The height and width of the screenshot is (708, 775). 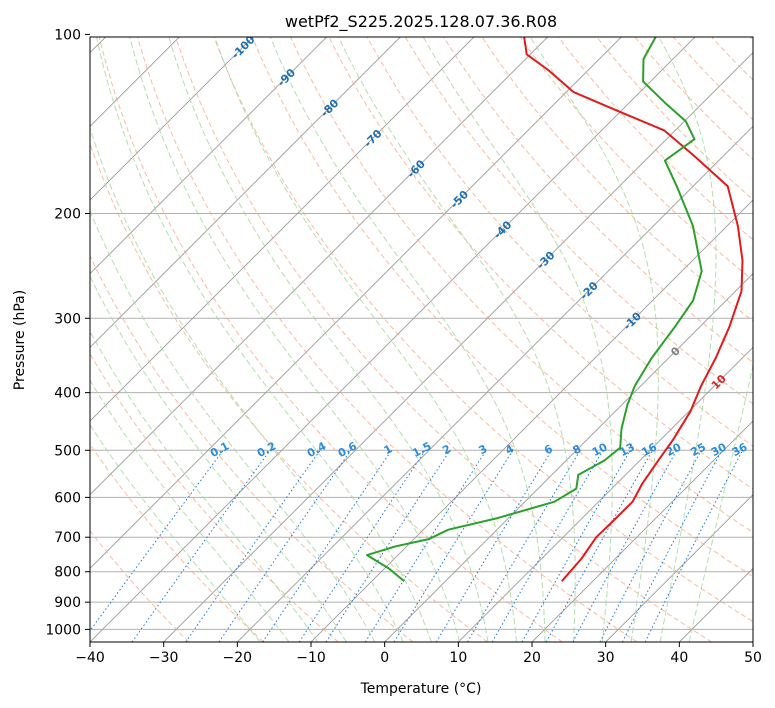 I want to click on y-tick-label: 600, so click(x=67, y=498).